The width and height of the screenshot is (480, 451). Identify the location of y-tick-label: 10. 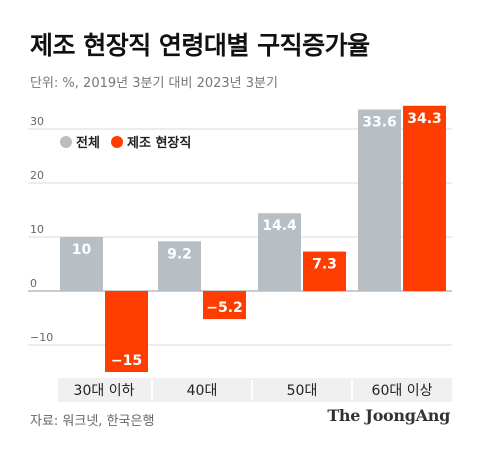
(37, 229).